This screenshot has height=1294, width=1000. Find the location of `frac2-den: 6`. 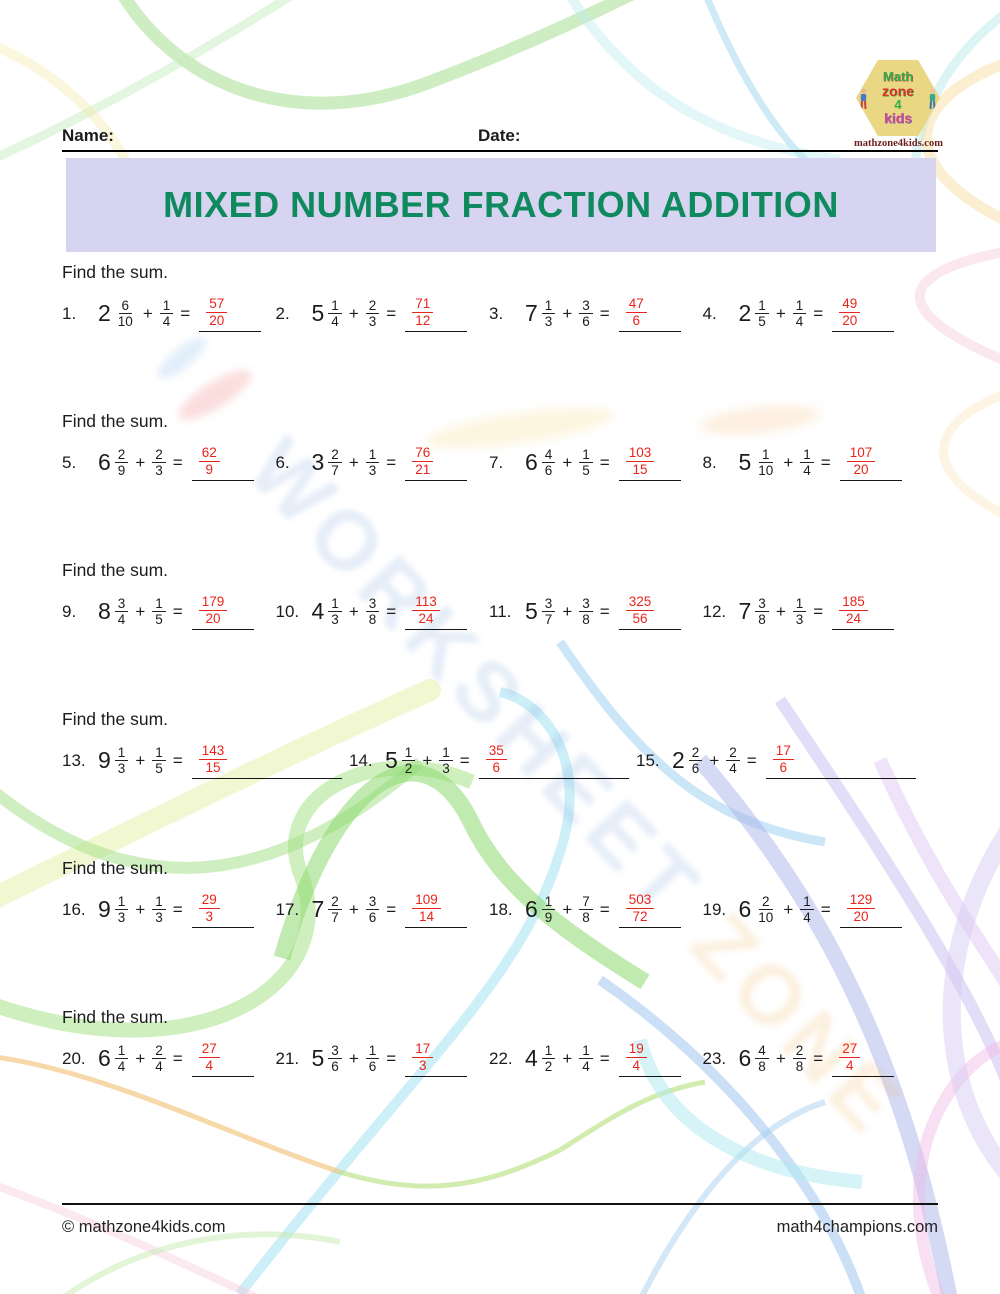

frac2-den: 6 is located at coordinates (372, 1067).